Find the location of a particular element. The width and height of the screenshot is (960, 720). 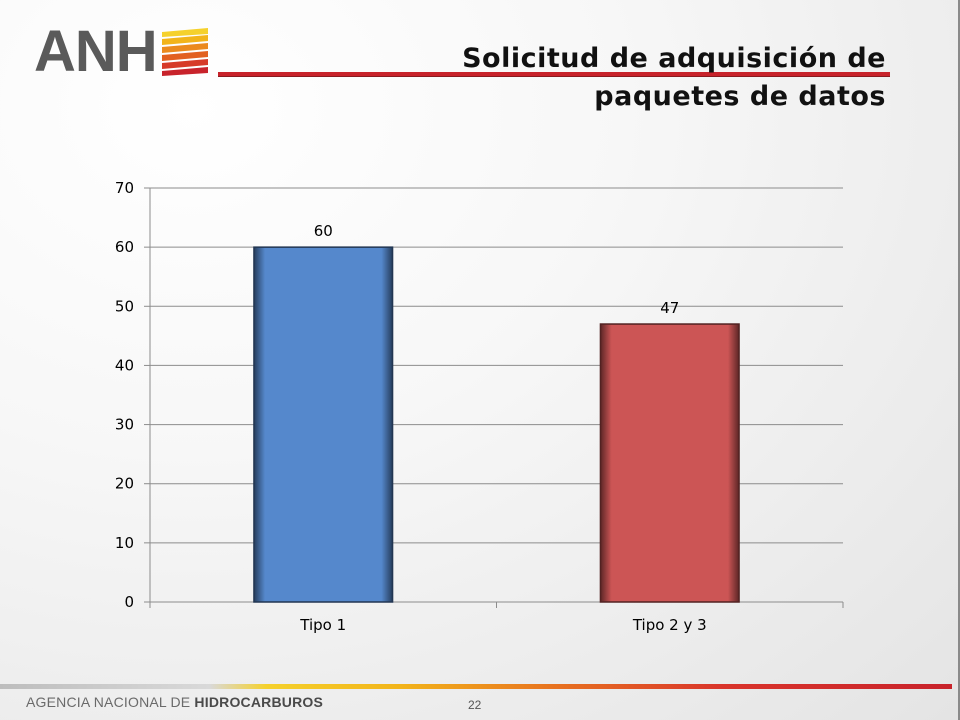

title-rule is located at coordinates (554, 74).